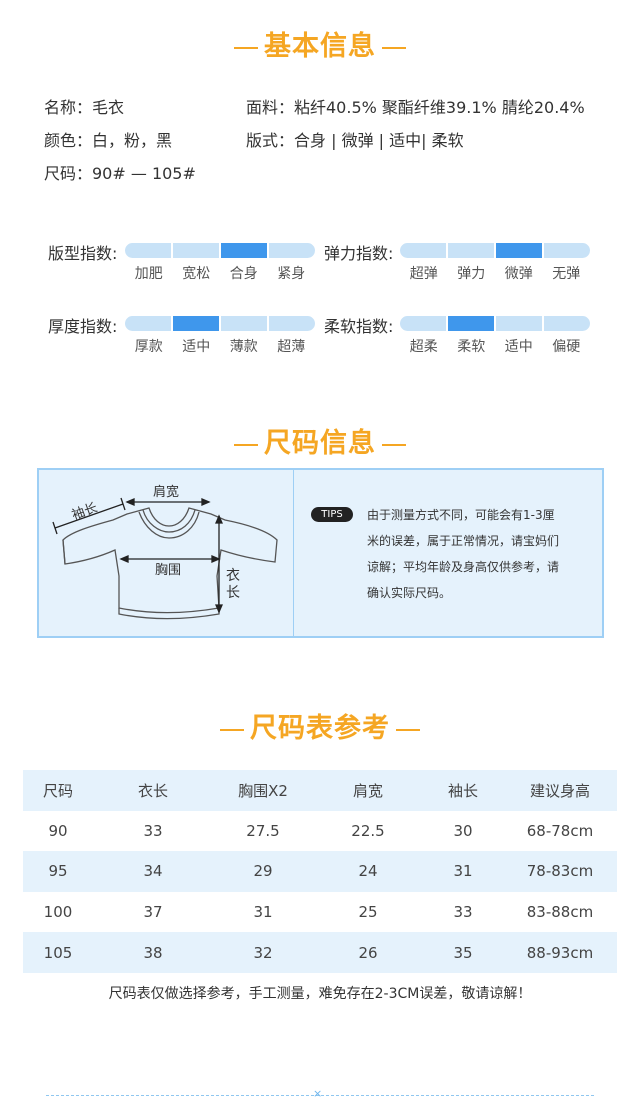  What do you see at coordinates (108, 140) in the screenshot?
I see `info-color: 颜色：白，粉，黑` at bounding box center [108, 140].